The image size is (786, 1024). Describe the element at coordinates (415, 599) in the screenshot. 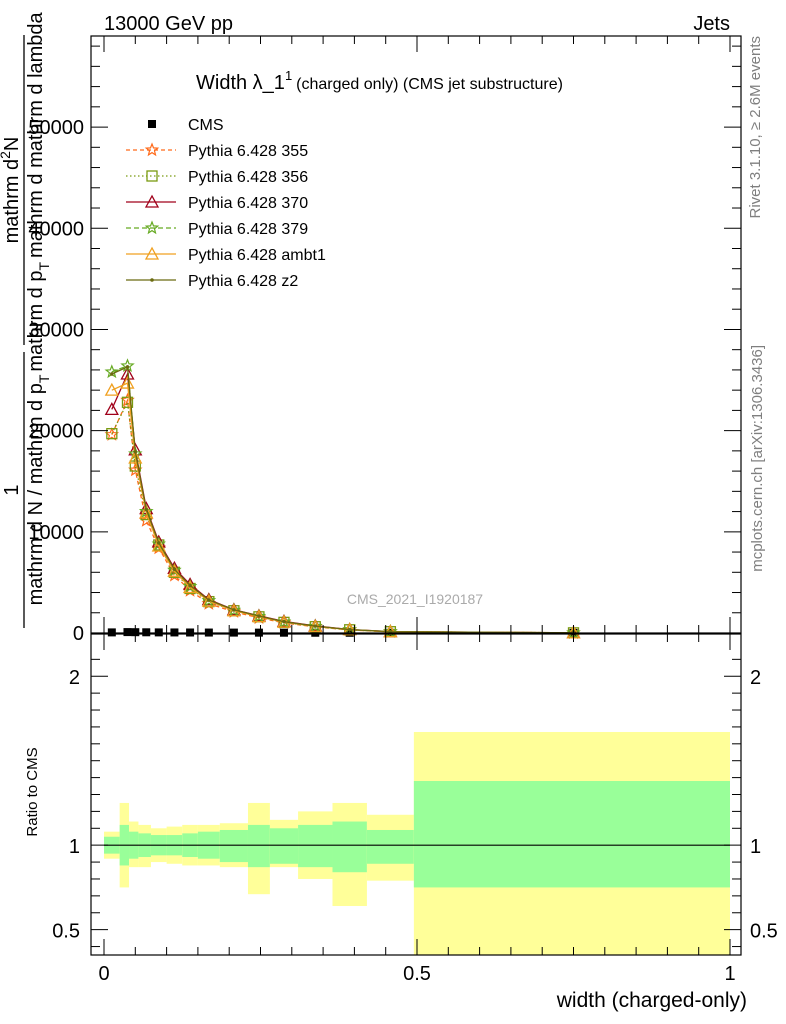

I see `analysis-watermark: CMS_2021_I1920187` at that location.